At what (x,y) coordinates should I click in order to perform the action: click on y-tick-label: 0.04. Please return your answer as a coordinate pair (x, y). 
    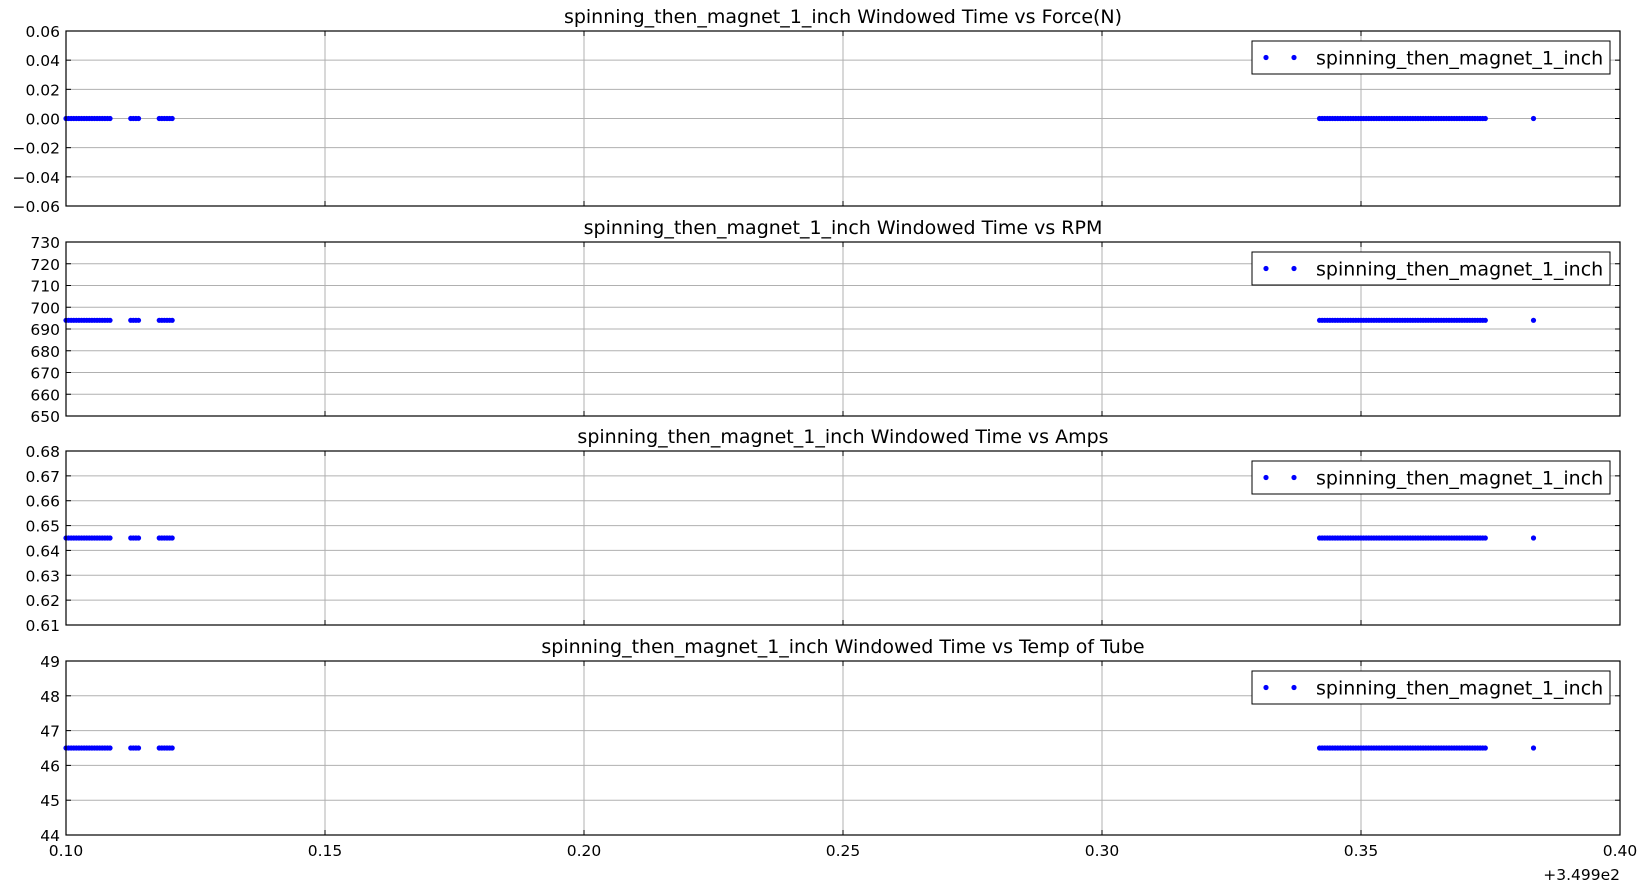
    Looking at the image, I should click on (42, 61).